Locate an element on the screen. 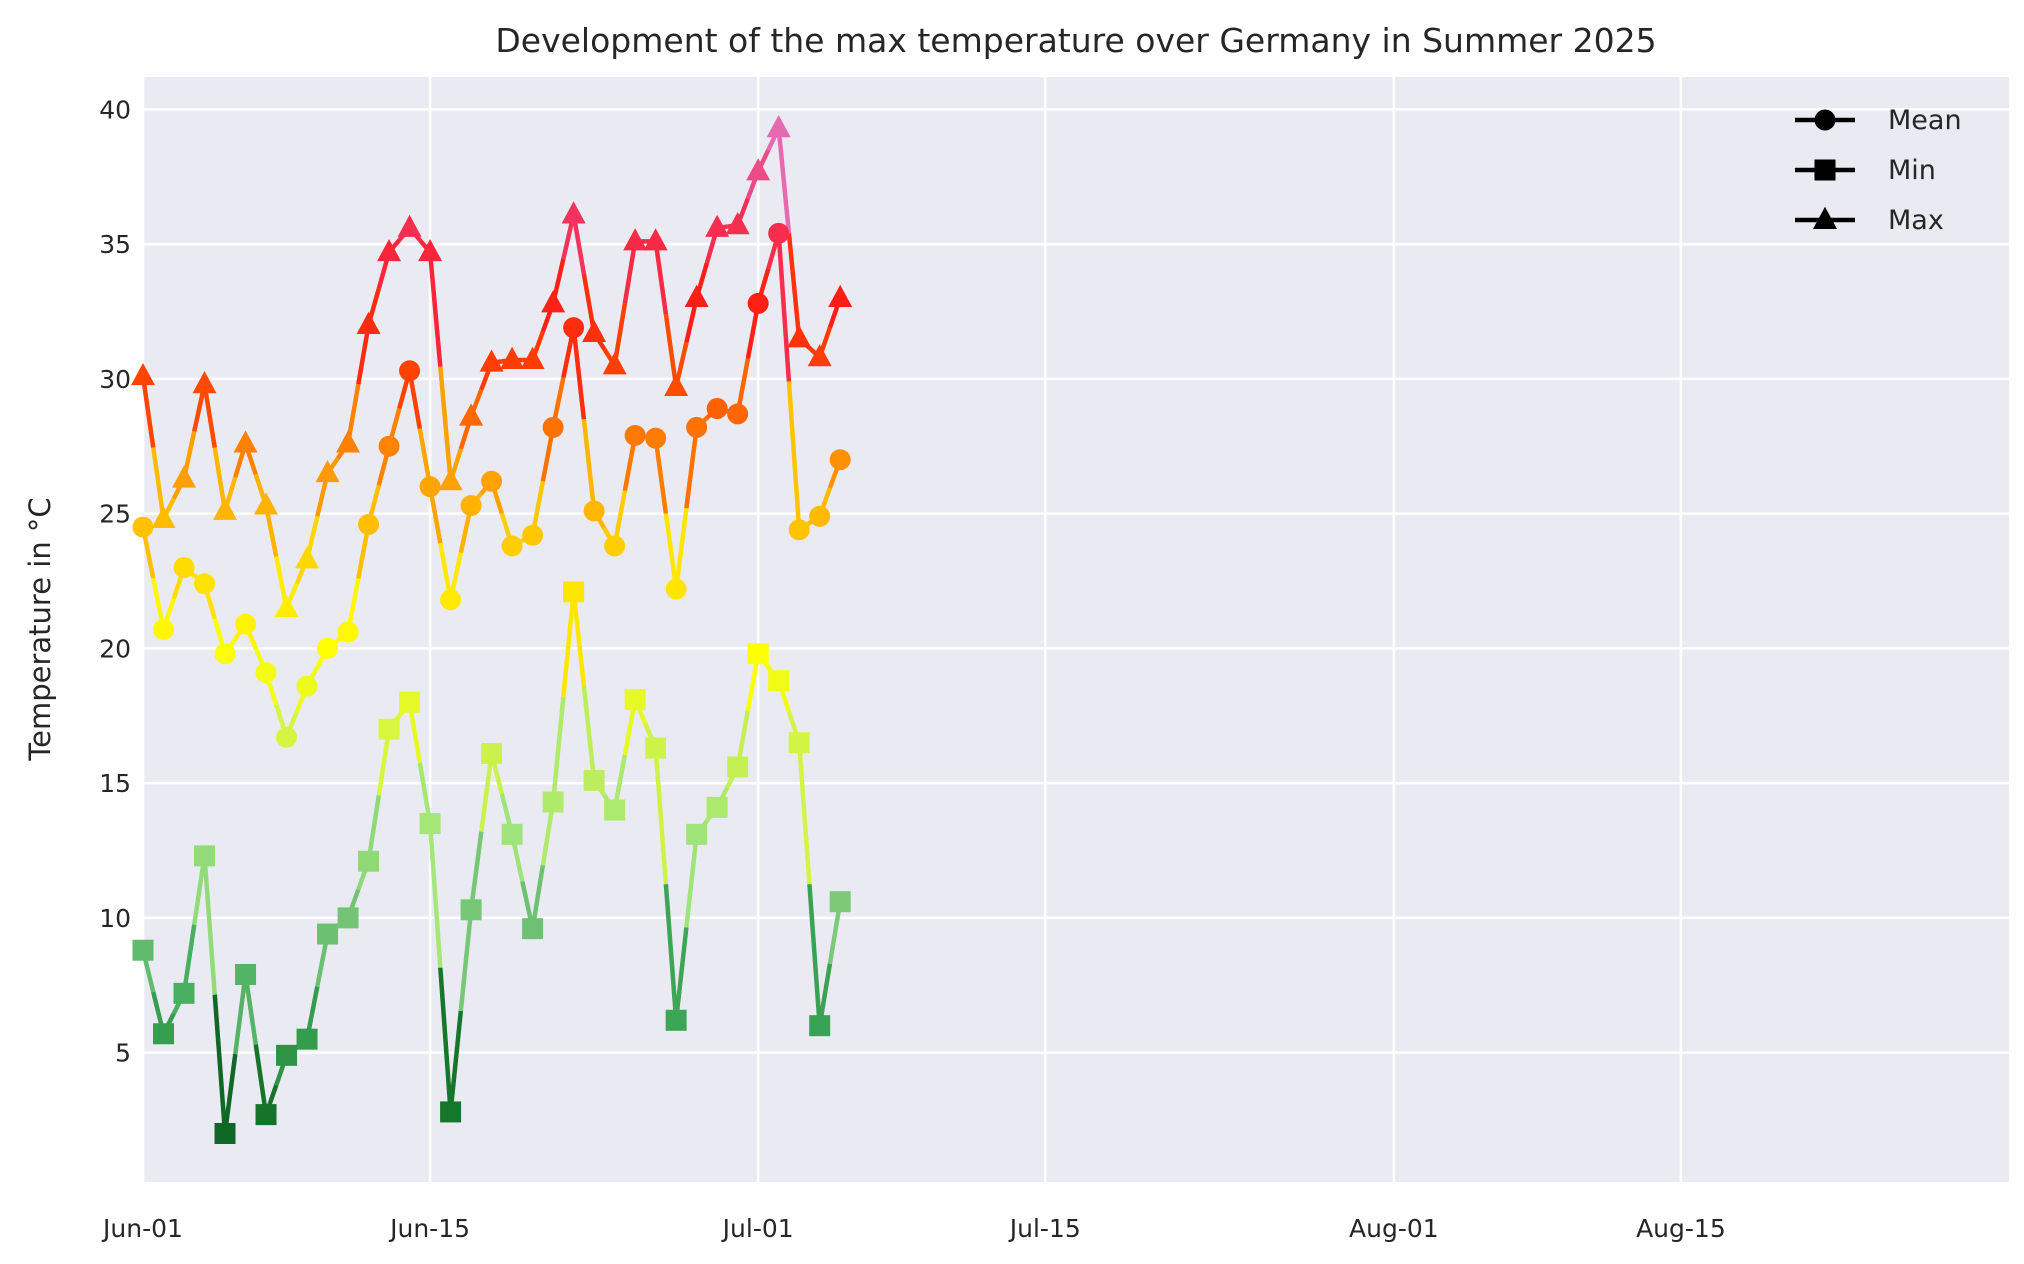  x-tick-label: Aug-01 is located at coordinates (1394, 1228).